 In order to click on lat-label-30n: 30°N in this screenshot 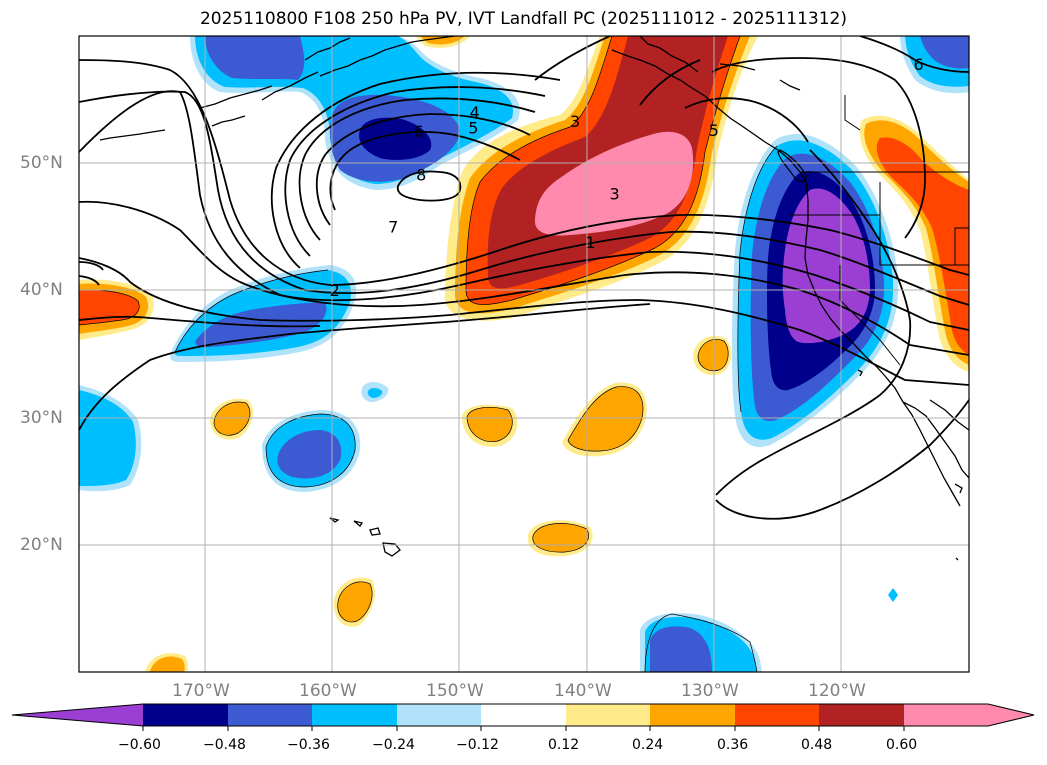, I will do `click(41, 418)`.